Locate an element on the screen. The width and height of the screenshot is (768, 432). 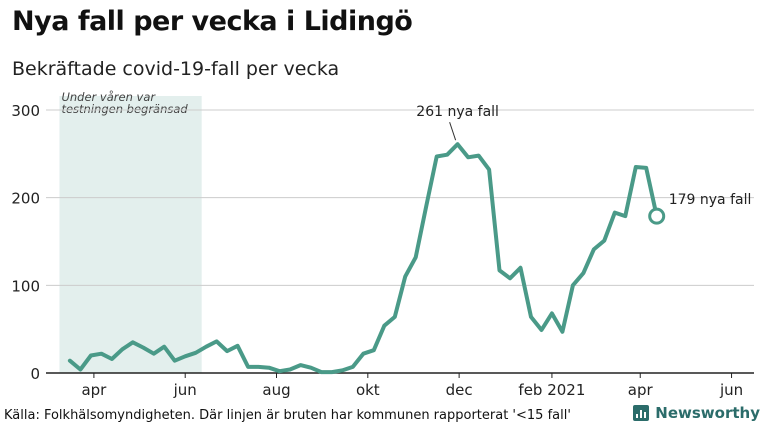
brand-logo: Newsworthy is located at coordinates (696, 413).